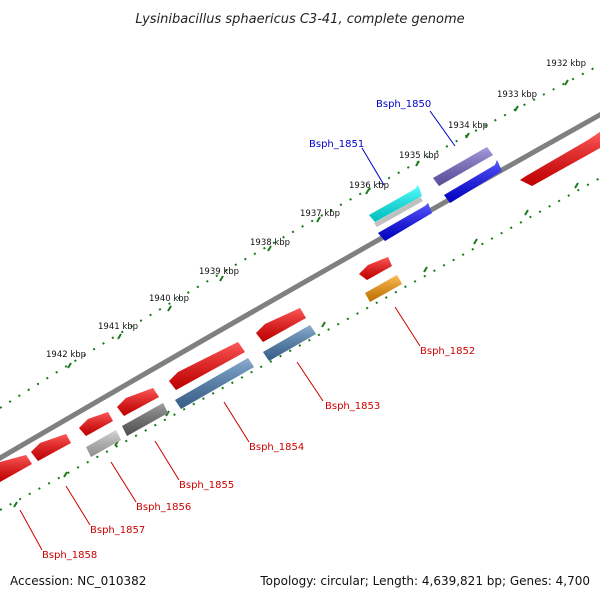  I want to click on accession-text: Accession: NC_010382, so click(78, 581).